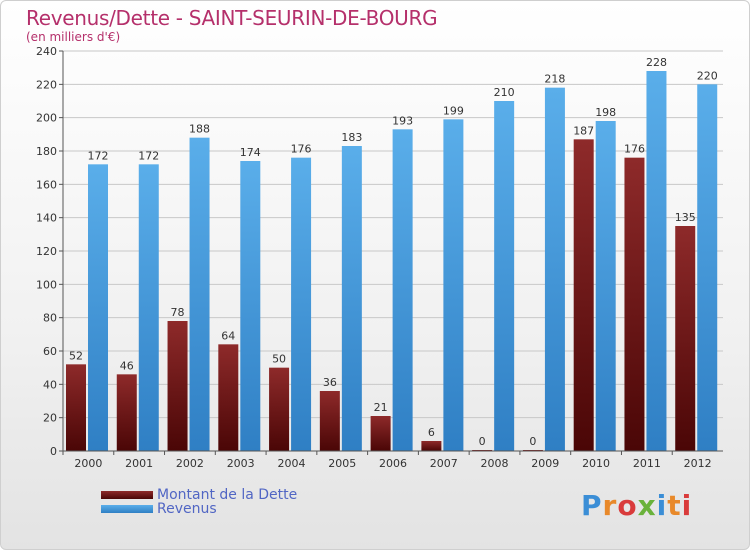 The image size is (750, 550). What do you see at coordinates (444, 463) in the screenshot?
I see `x-tick-label-2007: 2007` at bounding box center [444, 463].